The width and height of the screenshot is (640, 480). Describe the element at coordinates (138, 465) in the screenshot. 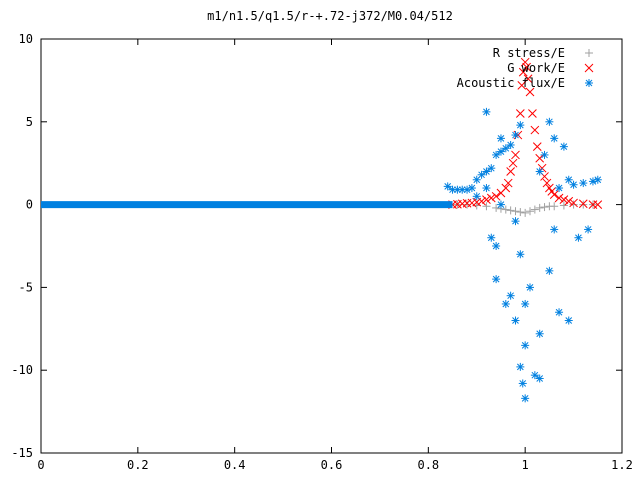

I see `x-tick-label: 0.2` at that location.